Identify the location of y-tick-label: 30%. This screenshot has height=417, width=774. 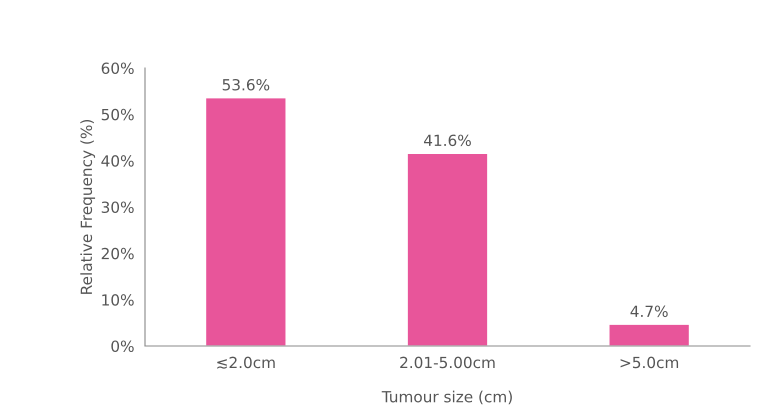
(118, 207).